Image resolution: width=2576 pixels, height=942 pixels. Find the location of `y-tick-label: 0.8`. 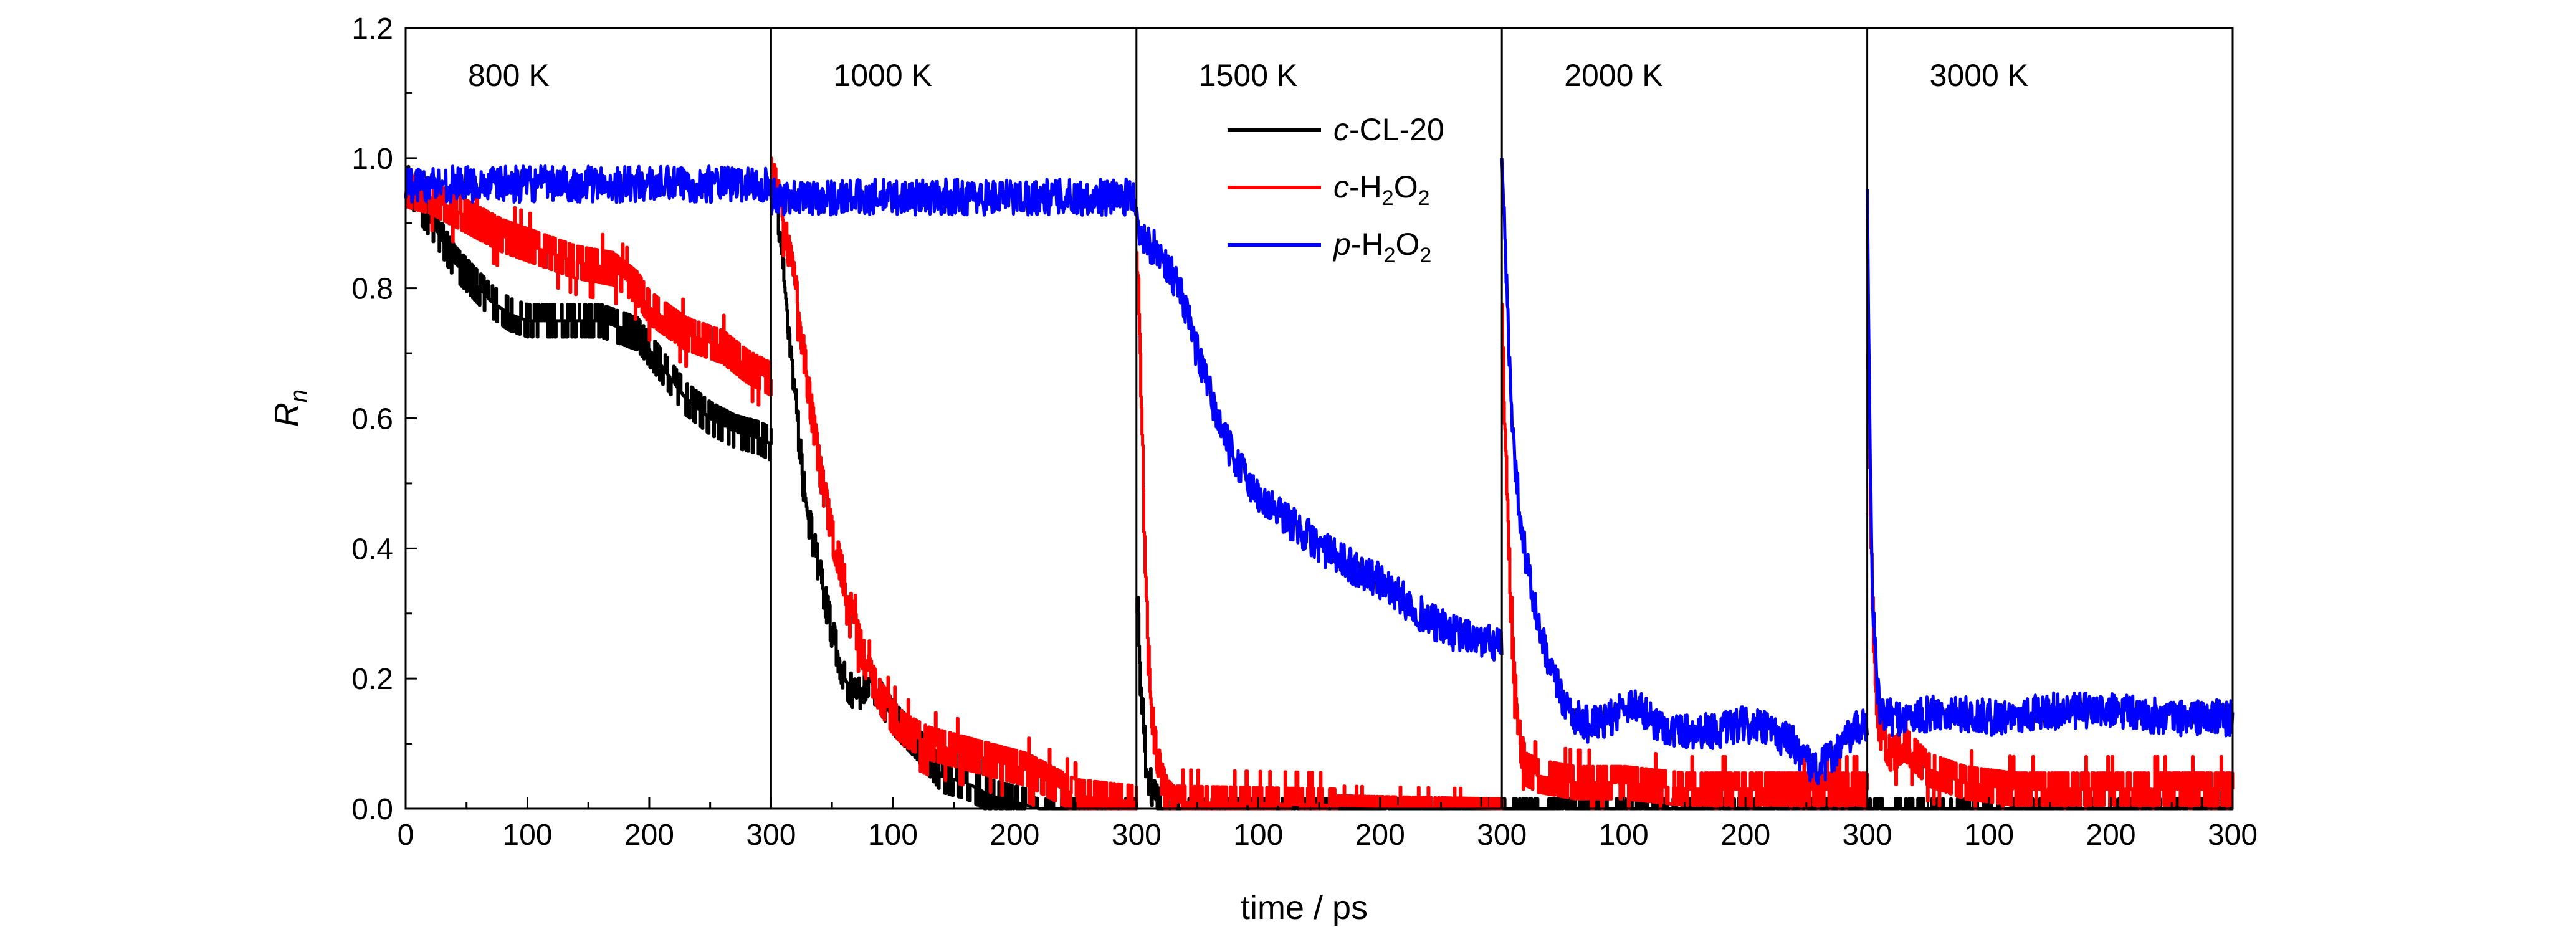

y-tick-label: 0.8 is located at coordinates (372, 290).